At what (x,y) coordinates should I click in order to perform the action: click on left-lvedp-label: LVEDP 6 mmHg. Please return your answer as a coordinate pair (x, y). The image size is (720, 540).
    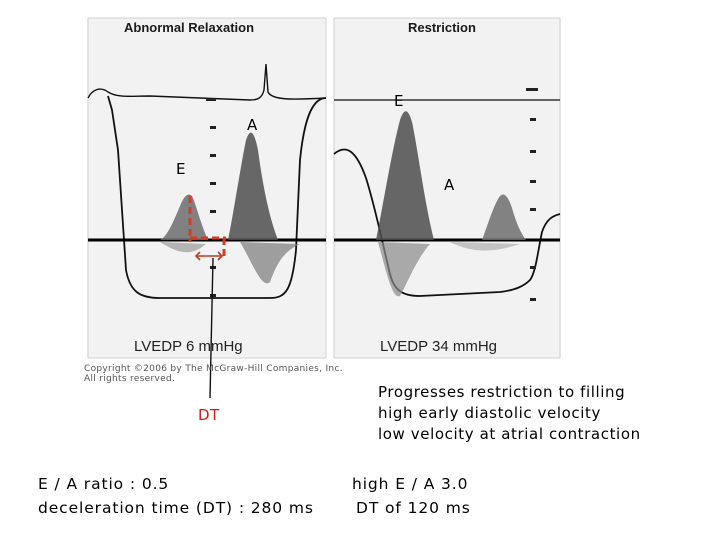
    Looking at the image, I should click on (188, 346).